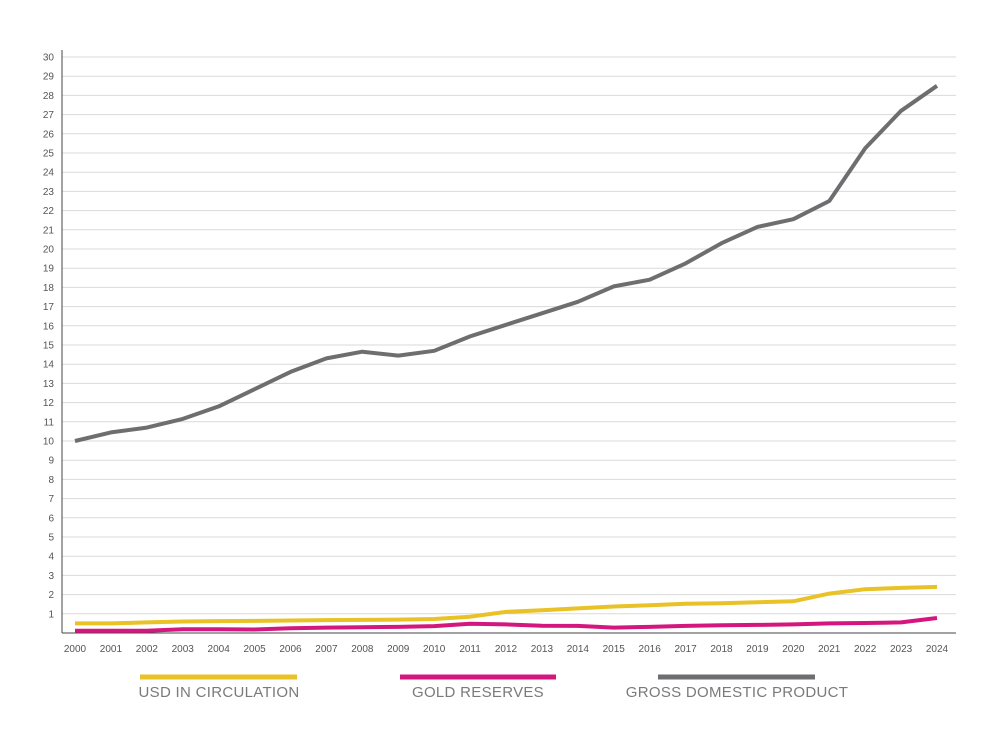 The image size is (1000, 750). Describe the element at coordinates (49, 269) in the screenshot. I see `y-tick-label: 19` at that location.